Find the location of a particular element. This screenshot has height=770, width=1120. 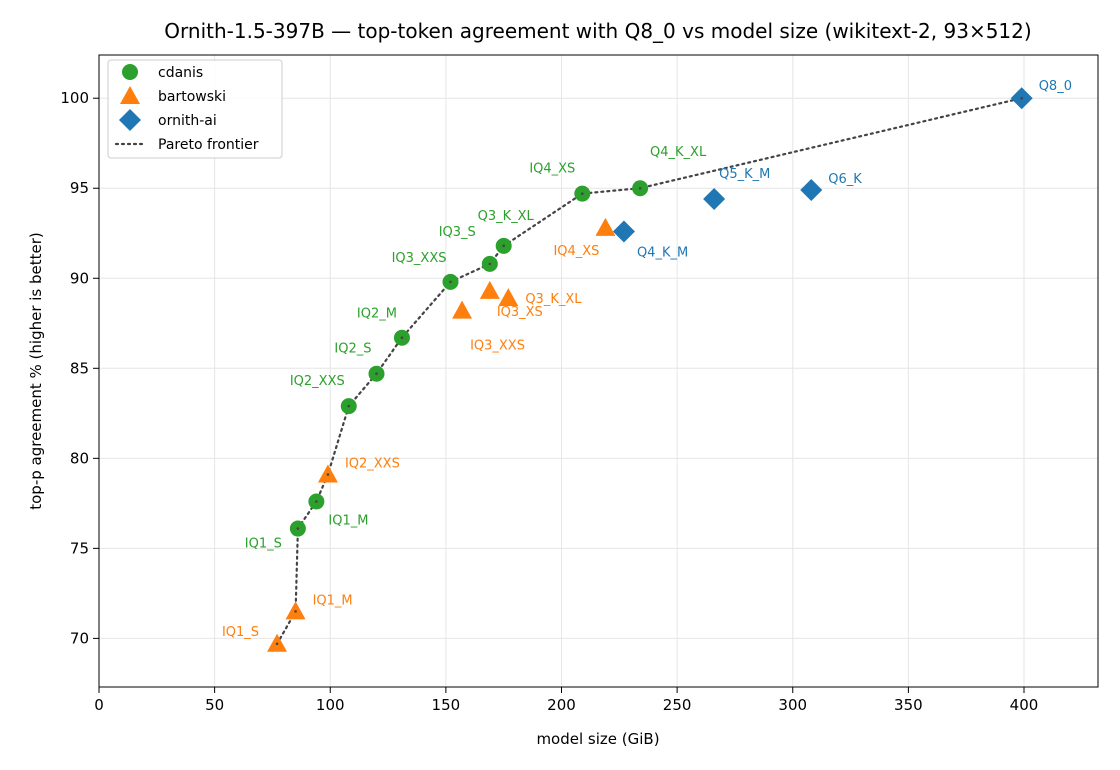

x-tick-label: 300 is located at coordinates (792, 705).